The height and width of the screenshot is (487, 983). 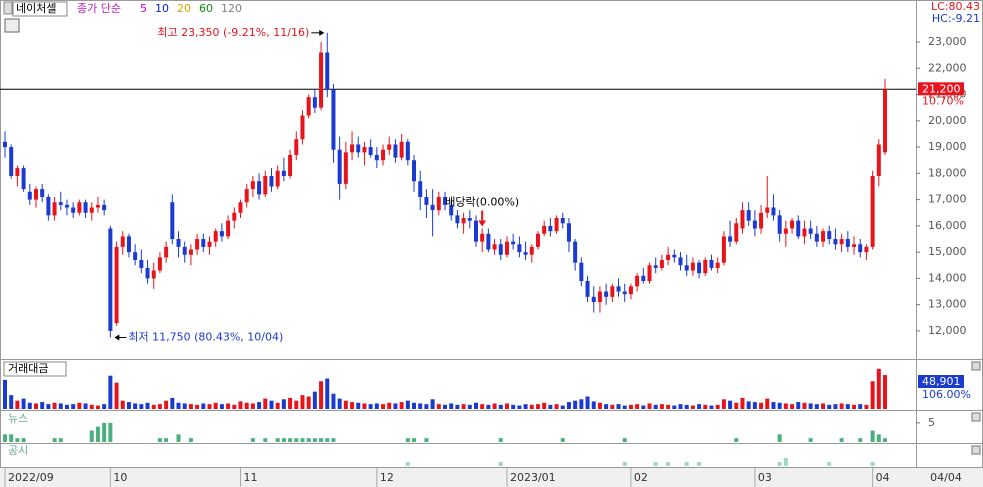 I want to click on x-tick-label: 04, so click(x=883, y=477).